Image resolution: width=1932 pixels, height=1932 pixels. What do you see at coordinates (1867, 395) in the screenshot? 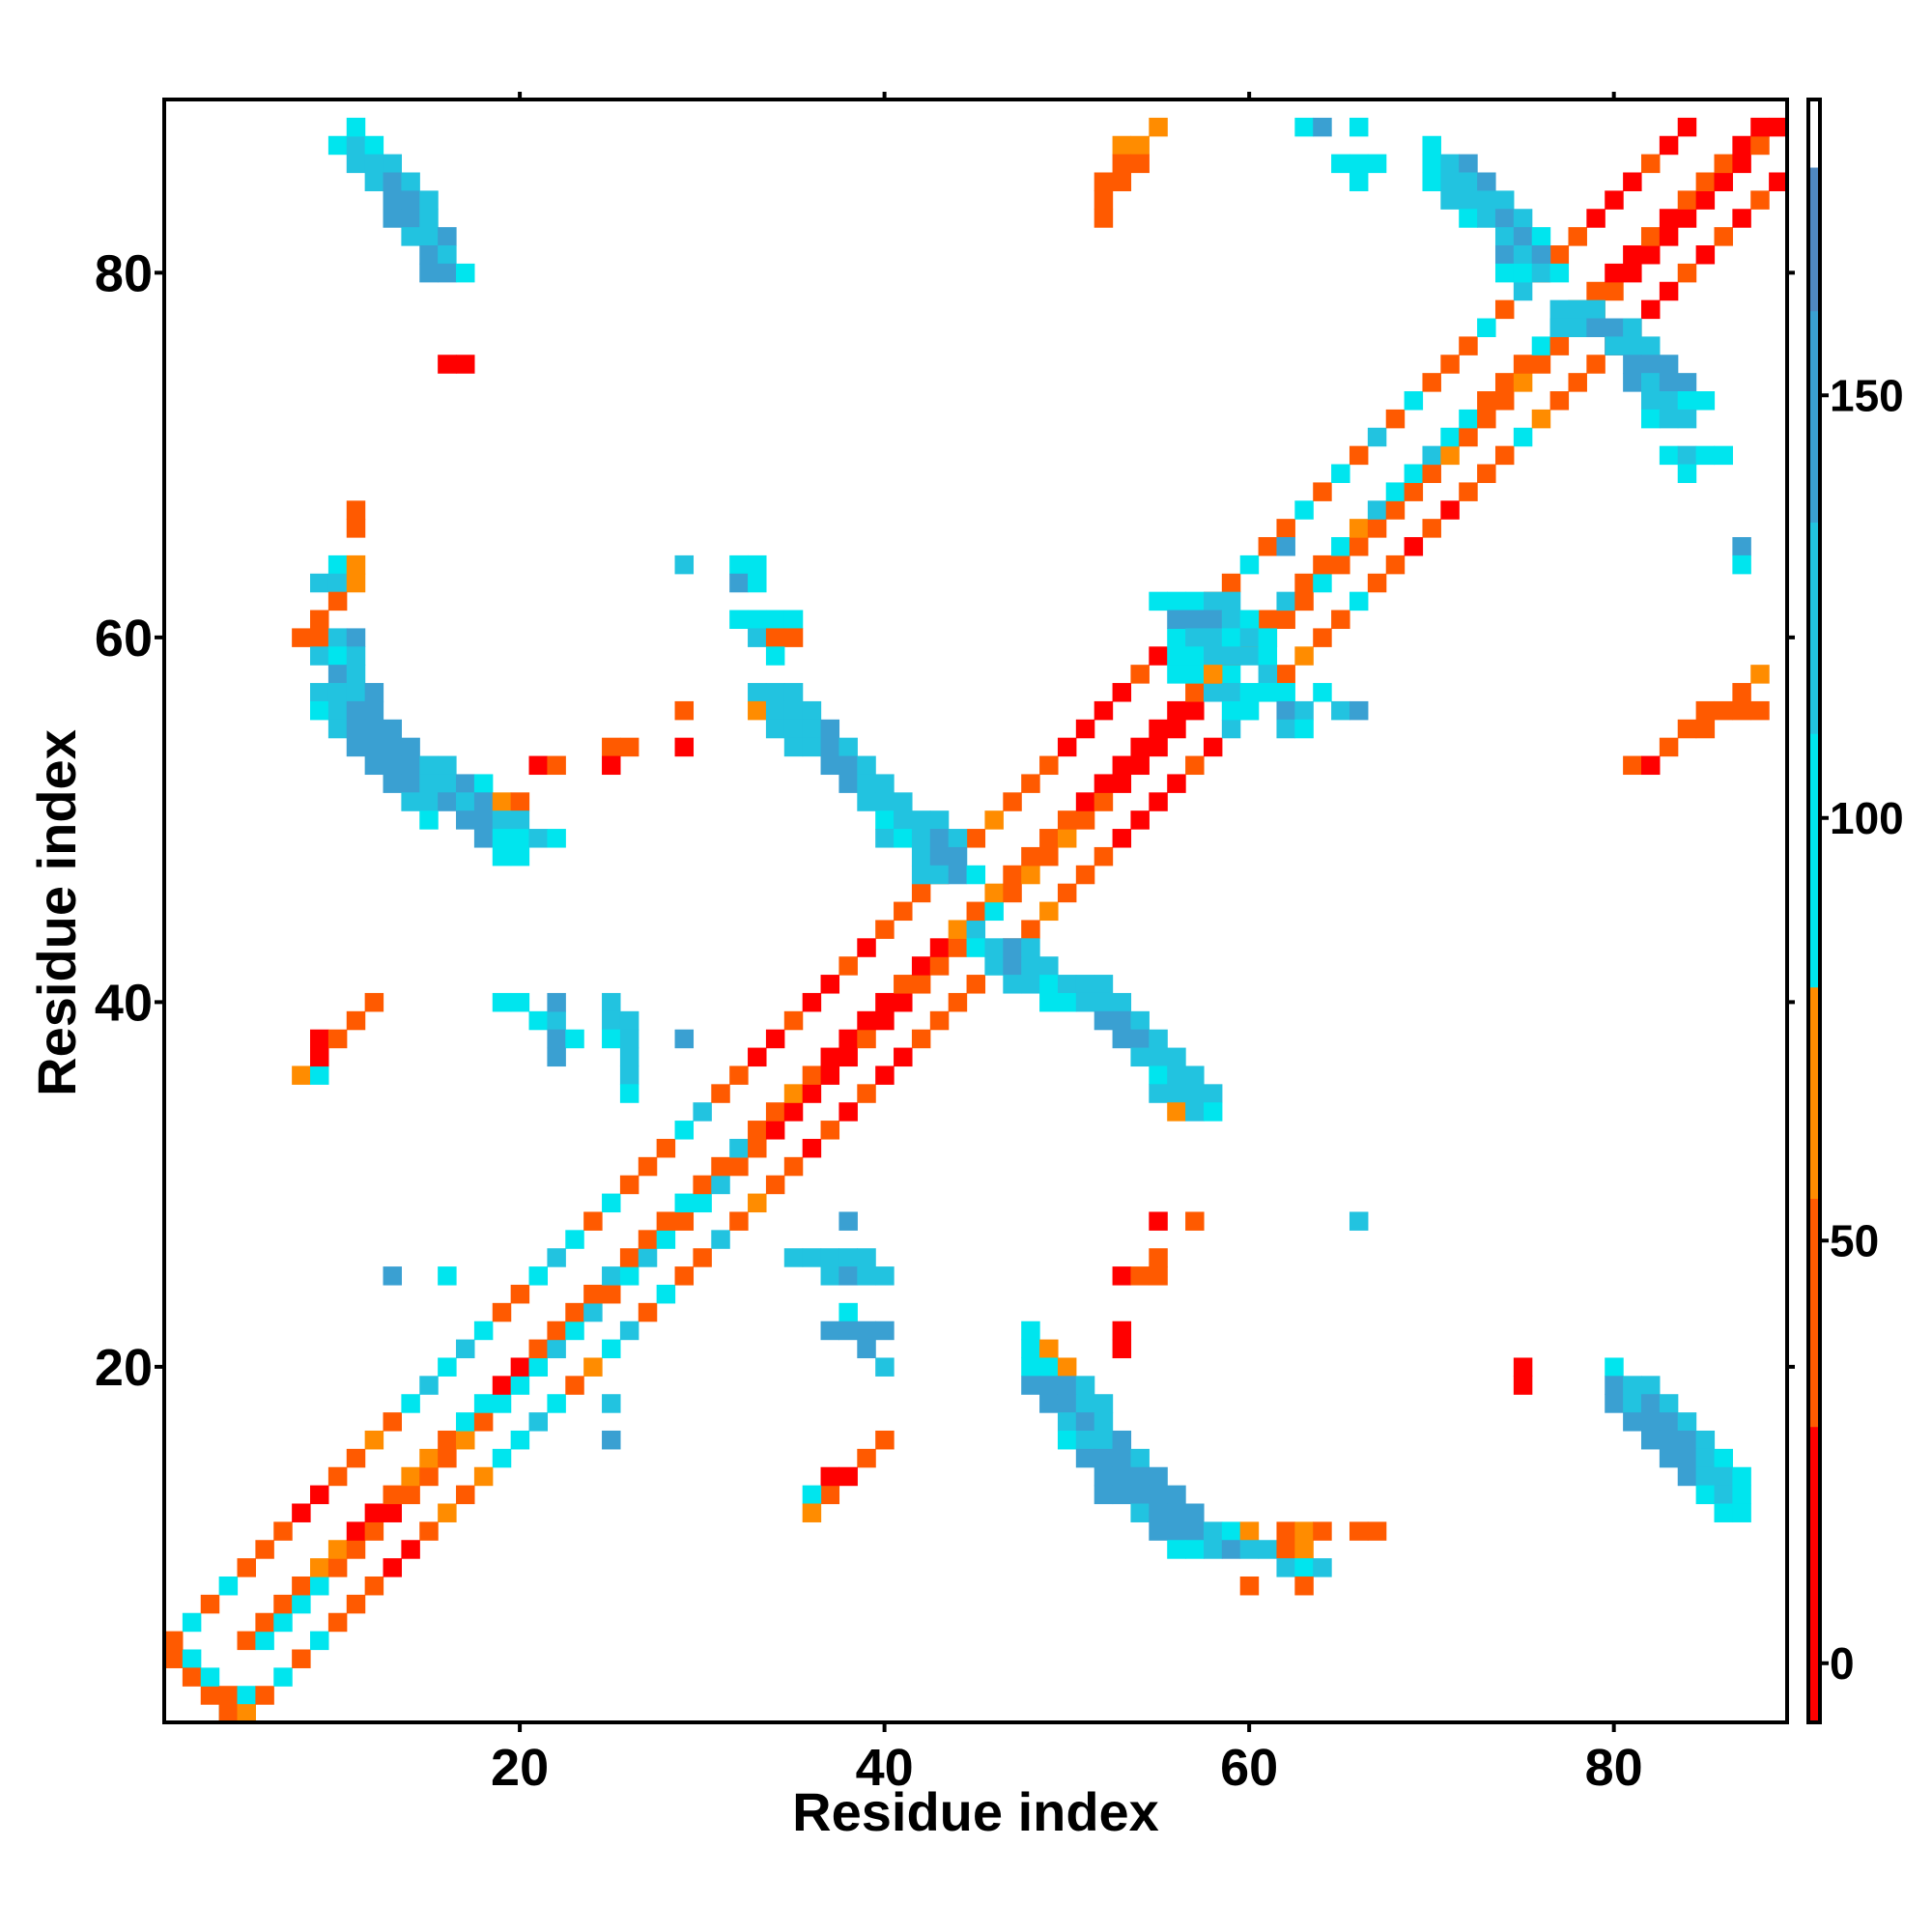
I see `colorbar-tick-label: 150` at bounding box center [1867, 395].